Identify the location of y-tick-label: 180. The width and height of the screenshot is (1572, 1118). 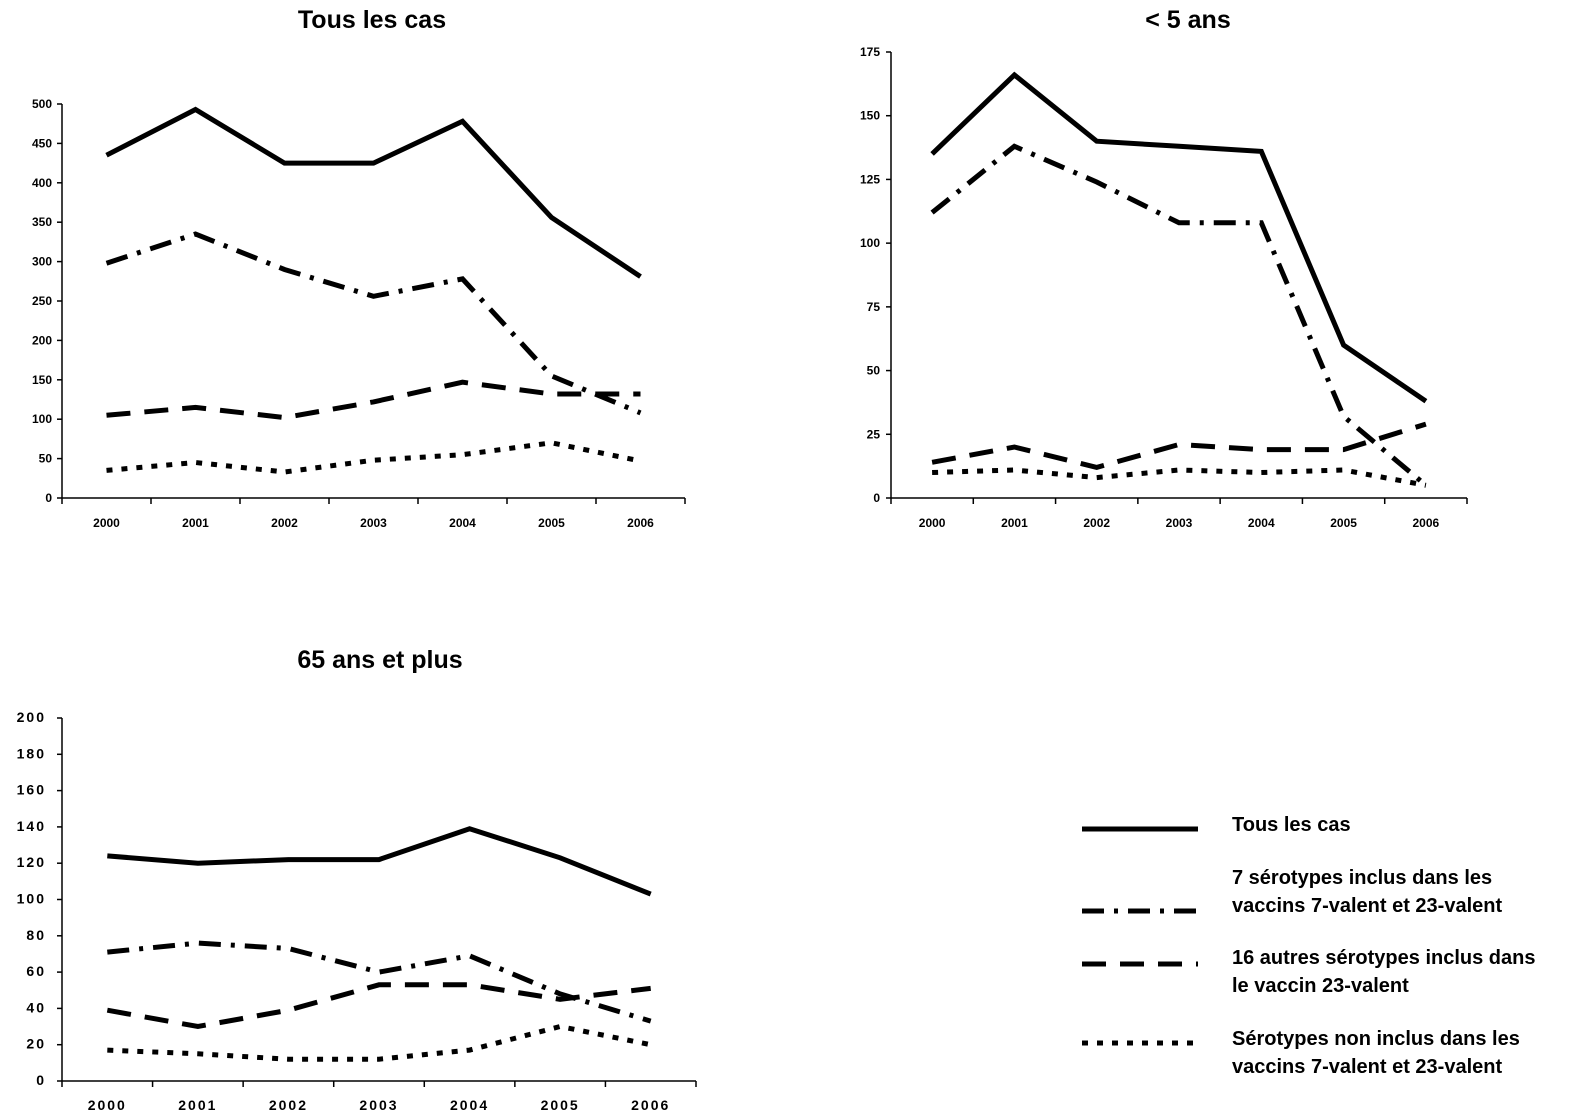
(31, 753).